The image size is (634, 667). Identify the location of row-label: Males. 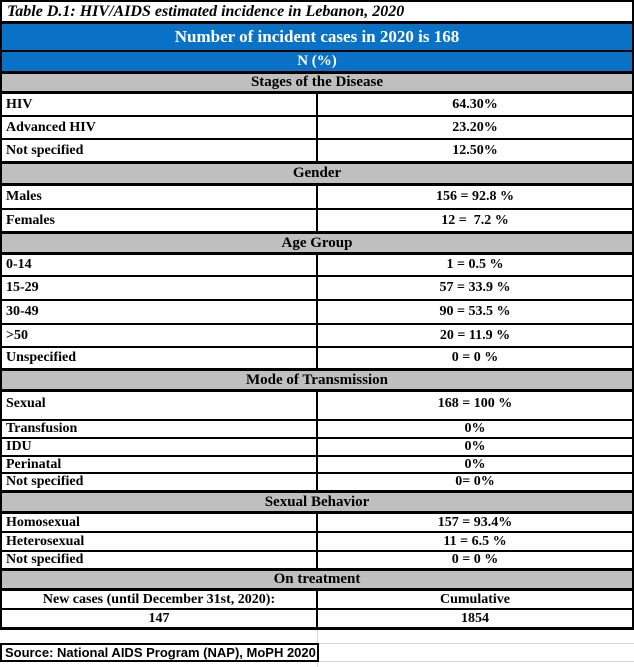
(160, 197).